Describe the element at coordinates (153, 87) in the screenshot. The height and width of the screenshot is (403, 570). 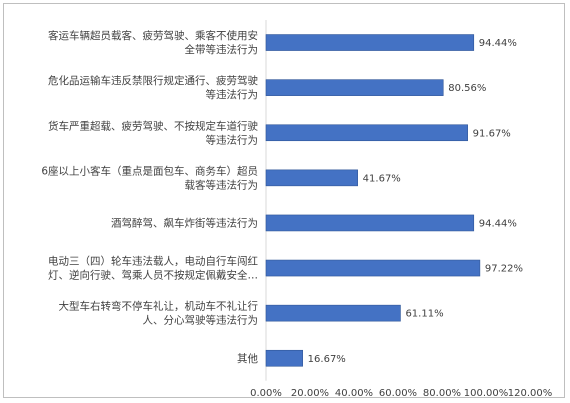
I see `category-label: 危化品运输车违反禁限行规定通行、疲劳驾驶等违法行为` at that location.